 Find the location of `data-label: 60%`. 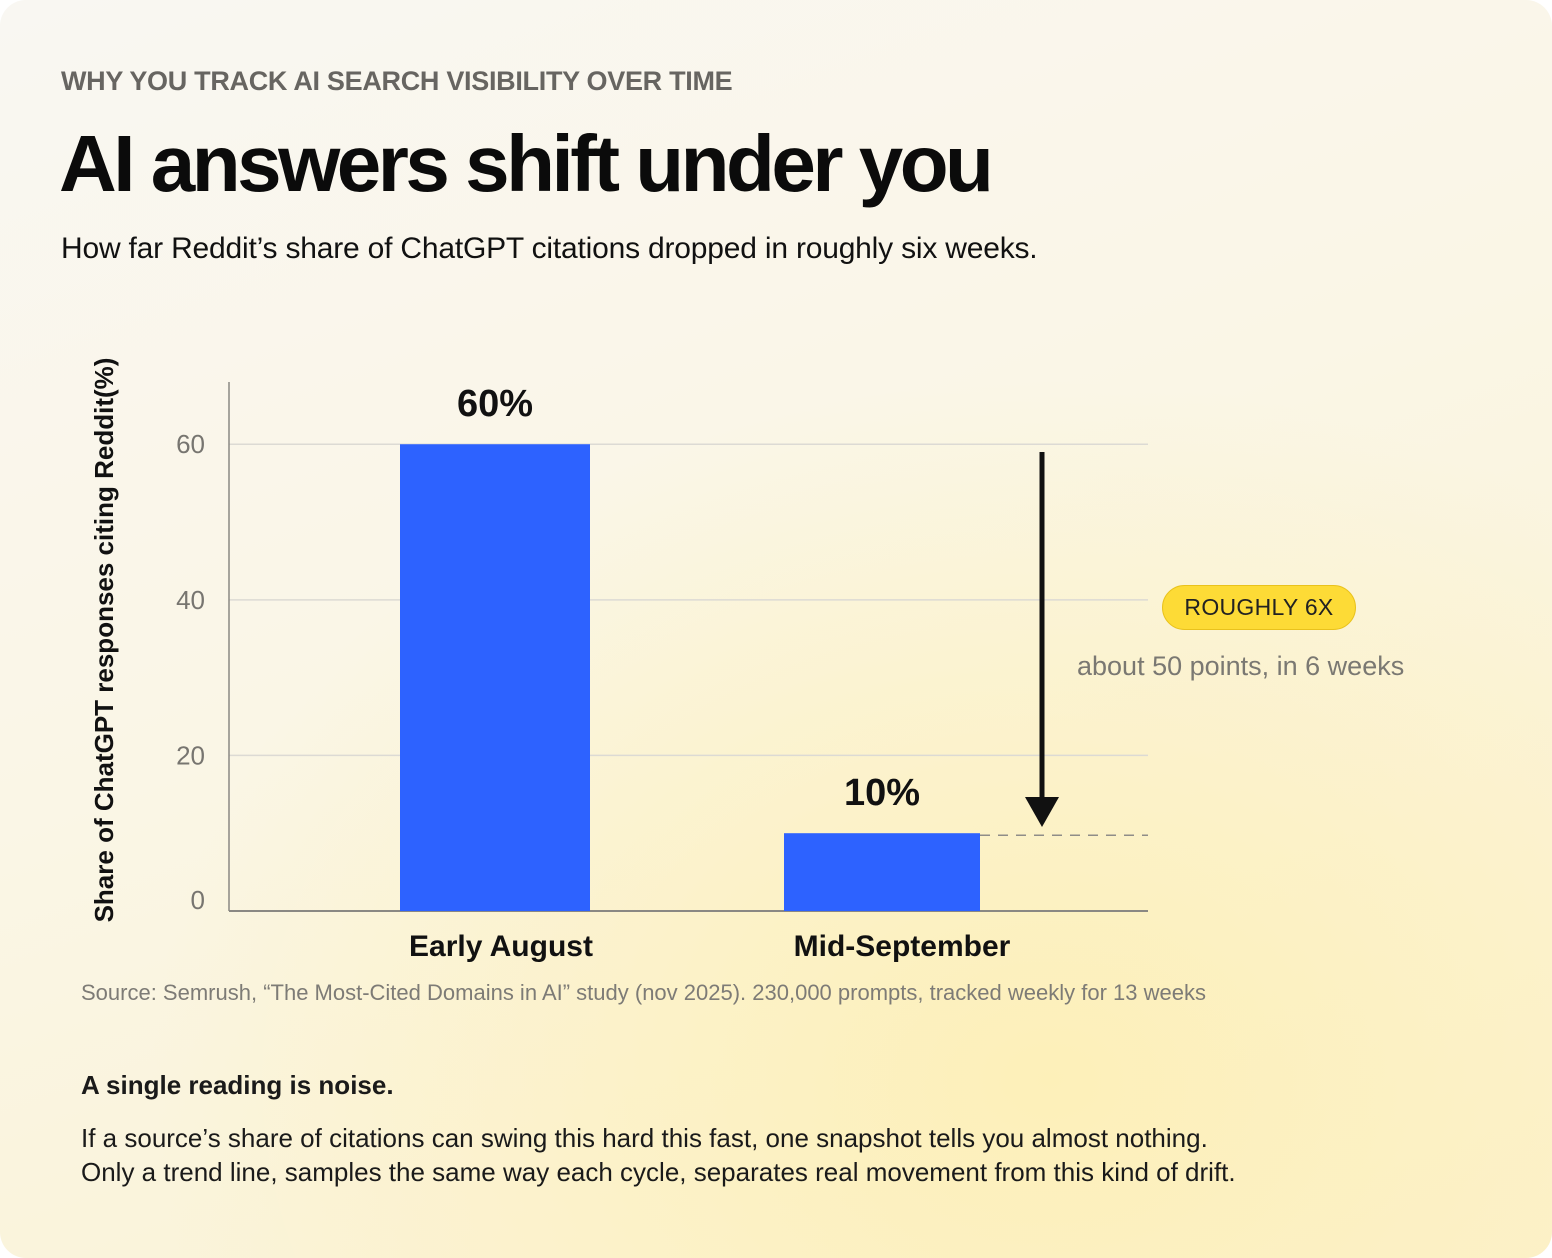

data-label: 60% is located at coordinates (495, 404).